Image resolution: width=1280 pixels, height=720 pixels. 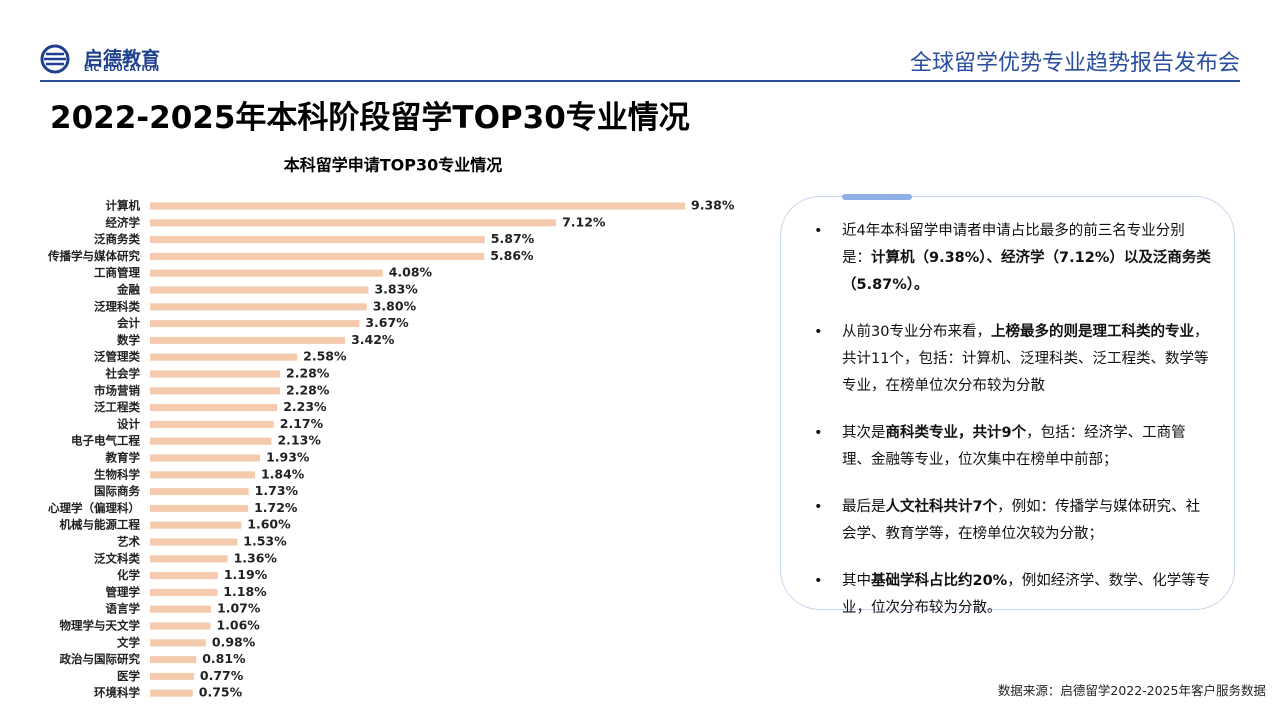 I want to click on category-label: 泛商务类, so click(x=117, y=239).